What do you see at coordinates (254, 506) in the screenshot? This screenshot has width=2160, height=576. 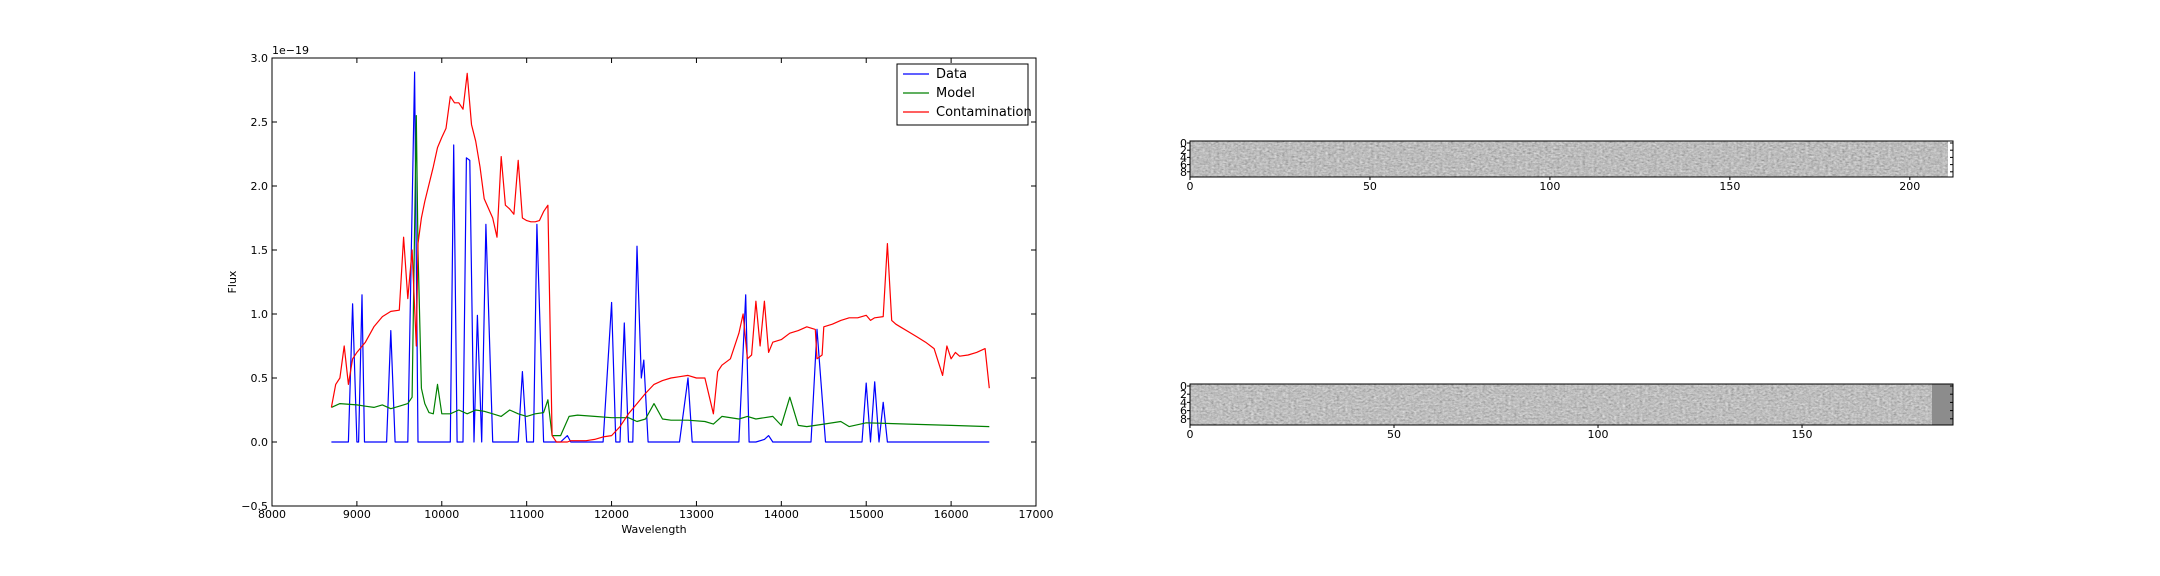 I see `y-tick-label: −0.5` at bounding box center [254, 506].